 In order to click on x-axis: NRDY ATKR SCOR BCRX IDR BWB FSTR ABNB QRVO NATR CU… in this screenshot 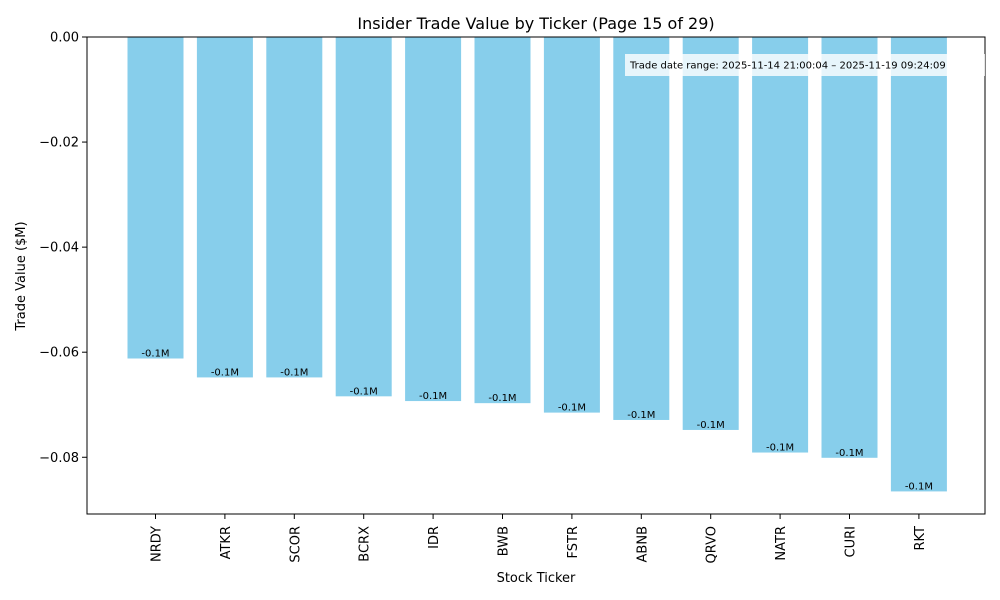, I will do `click(539, 538)`.